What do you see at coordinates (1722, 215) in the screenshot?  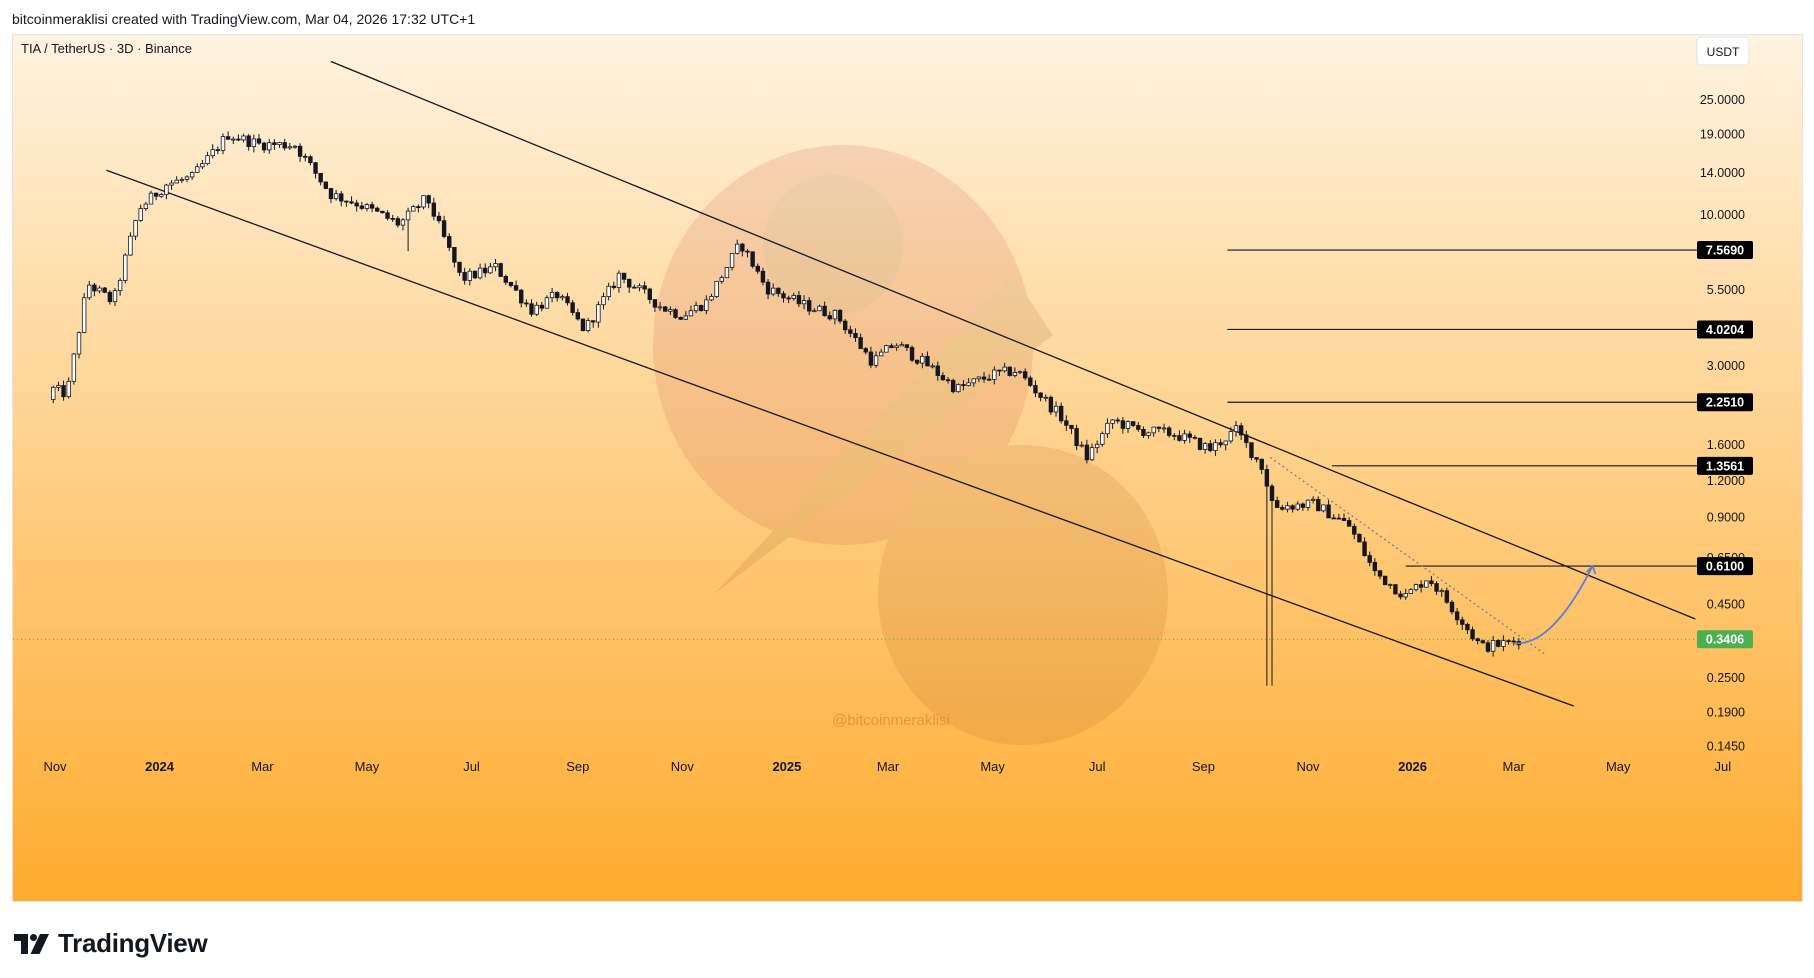 I see `y-tick-label: 10.0000` at bounding box center [1722, 215].